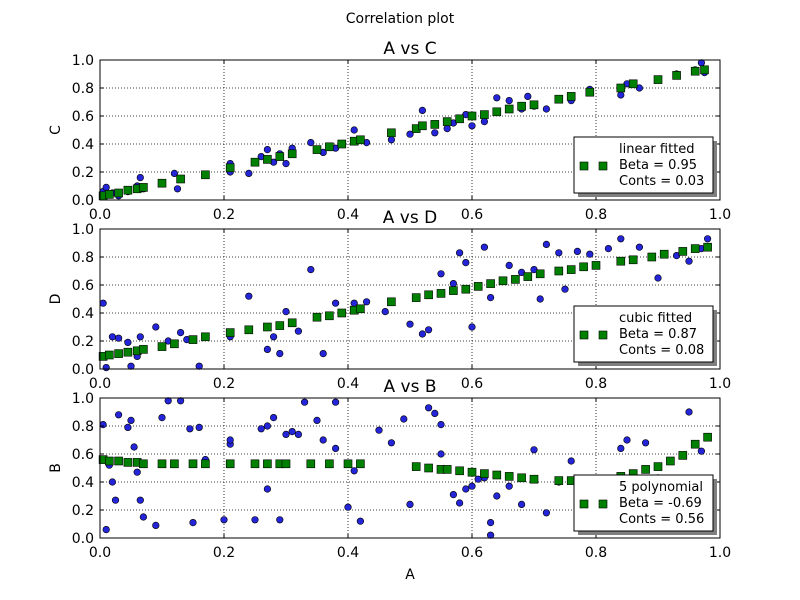 This screenshot has height=600, width=800. I want to click on legend-line: Beta = -0.69, so click(660, 503).